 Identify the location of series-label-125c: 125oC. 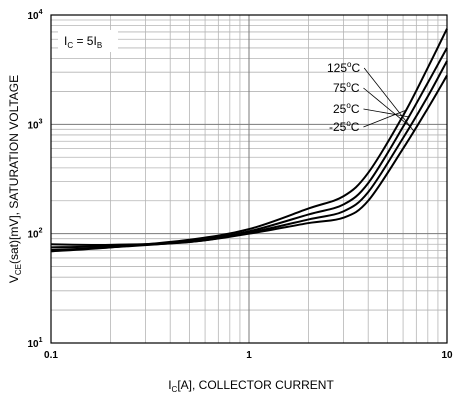
(343, 67).